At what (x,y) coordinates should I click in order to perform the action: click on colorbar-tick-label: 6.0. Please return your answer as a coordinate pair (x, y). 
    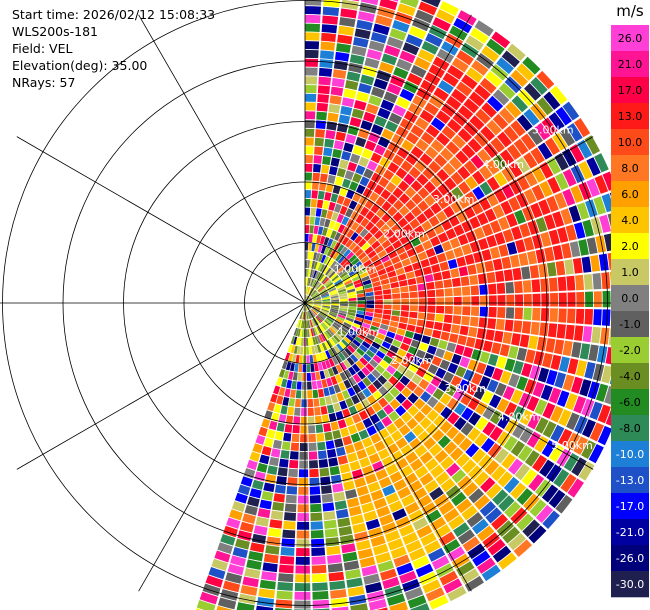
    Looking at the image, I should click on (630, 194).